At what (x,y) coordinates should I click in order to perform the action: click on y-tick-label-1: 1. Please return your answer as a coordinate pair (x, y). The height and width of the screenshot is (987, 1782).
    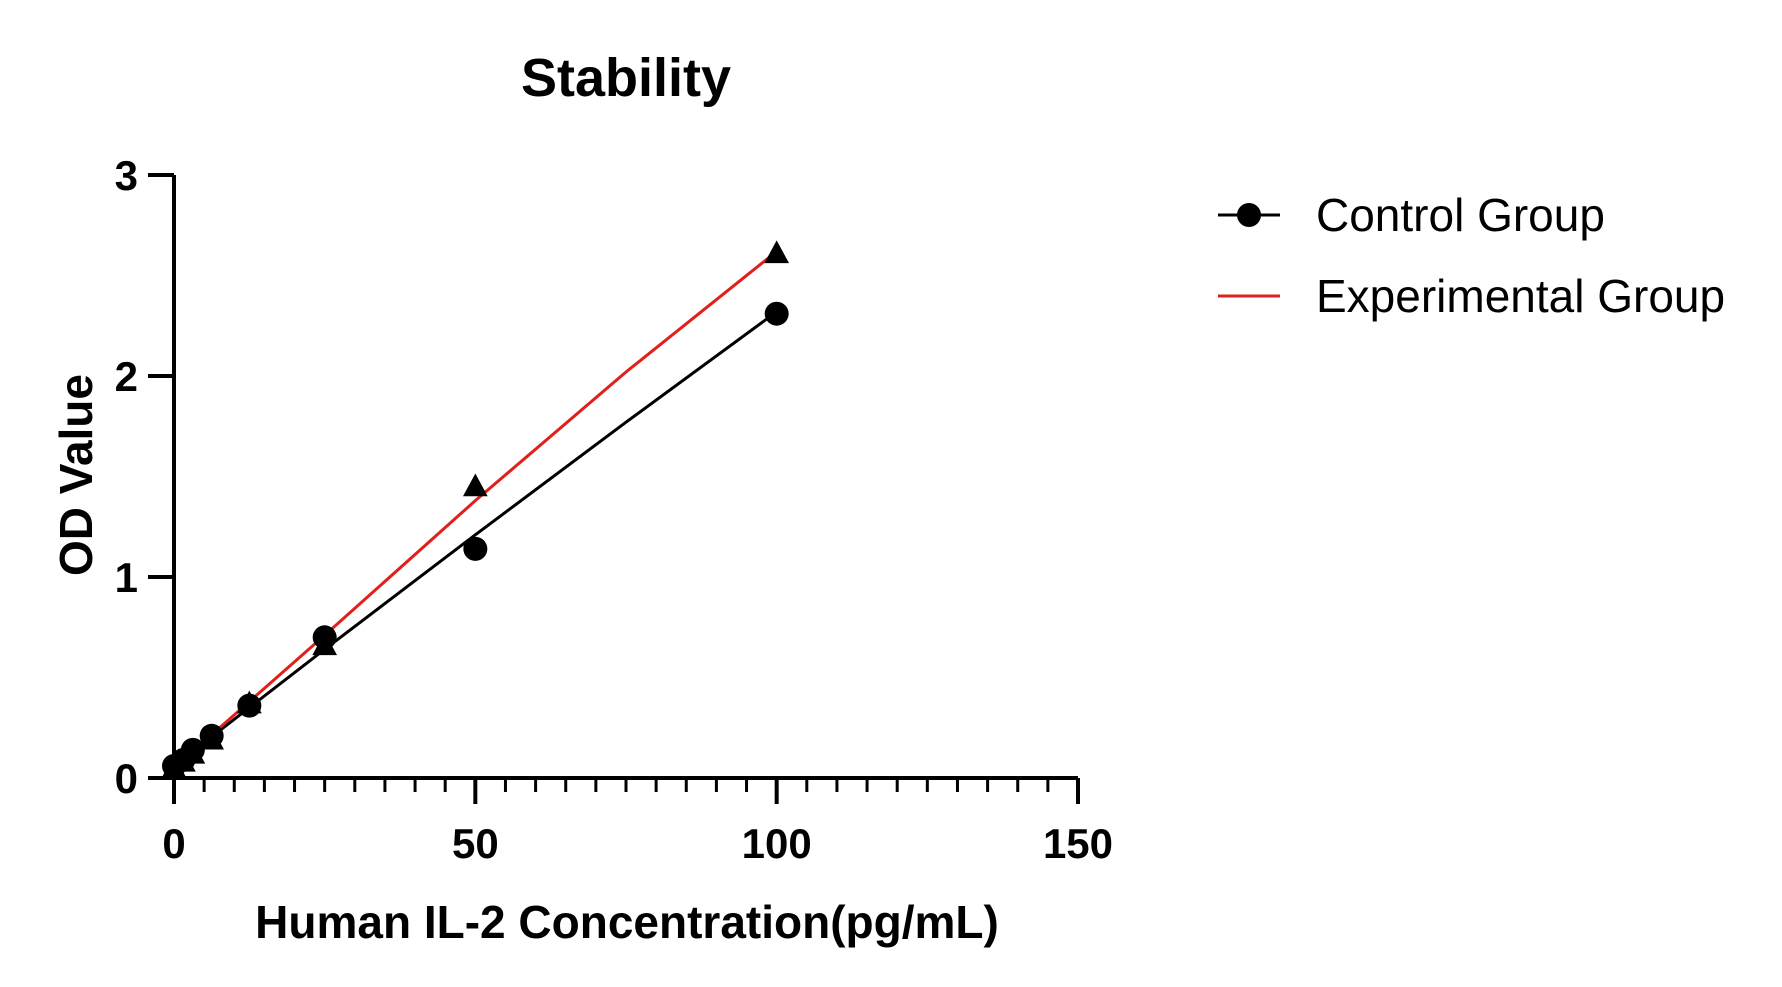
    Looking at the image, I should click on (126, 577).